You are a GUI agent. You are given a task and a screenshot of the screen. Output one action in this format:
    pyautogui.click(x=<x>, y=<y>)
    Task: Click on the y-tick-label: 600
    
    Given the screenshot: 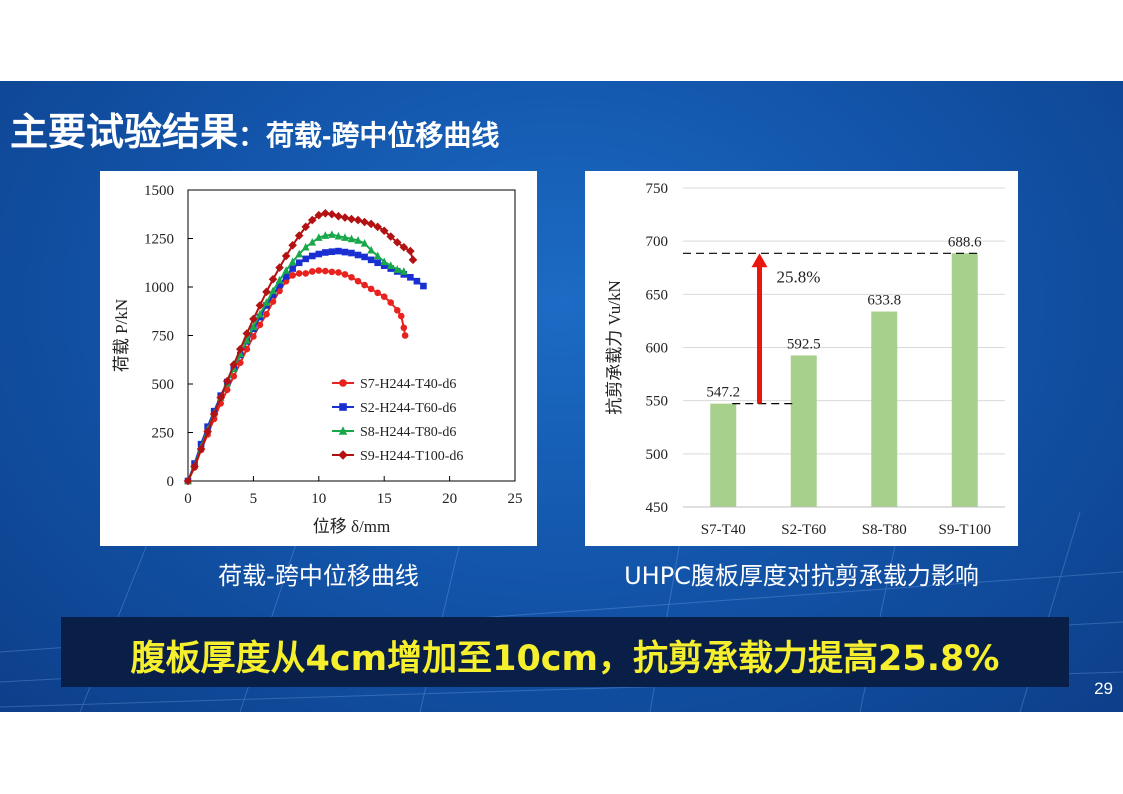 What is the action you would take?
    pyautogui.click(x=657, y=349)
    